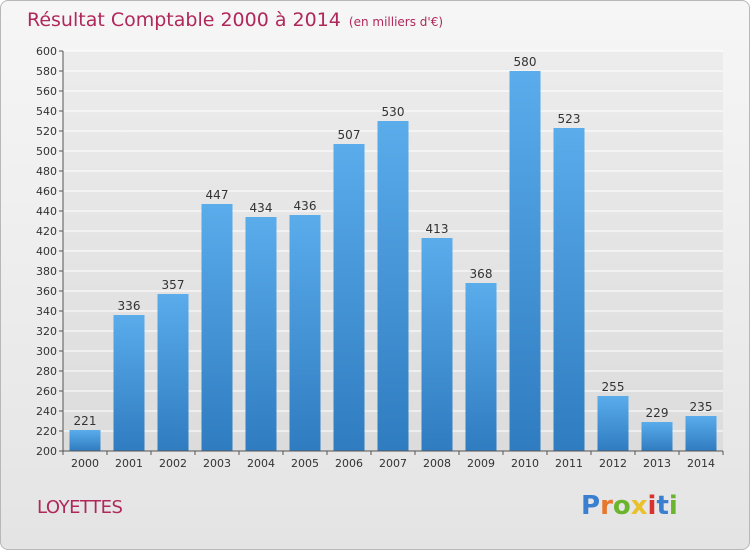  What do you see at coordinates (591, 506) in the screenshot?
I see `logo-letter: P` at bounding box center [591, 506].